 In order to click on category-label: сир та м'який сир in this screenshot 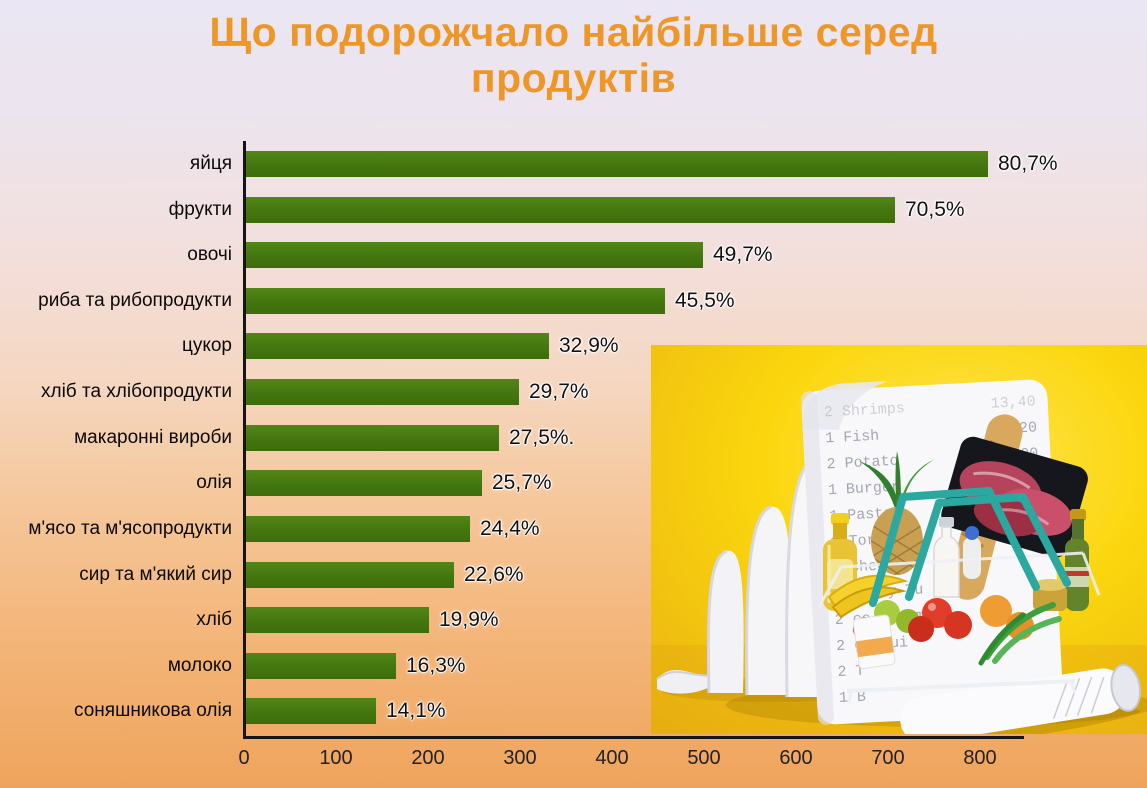, I will do `click(155, 574)`.